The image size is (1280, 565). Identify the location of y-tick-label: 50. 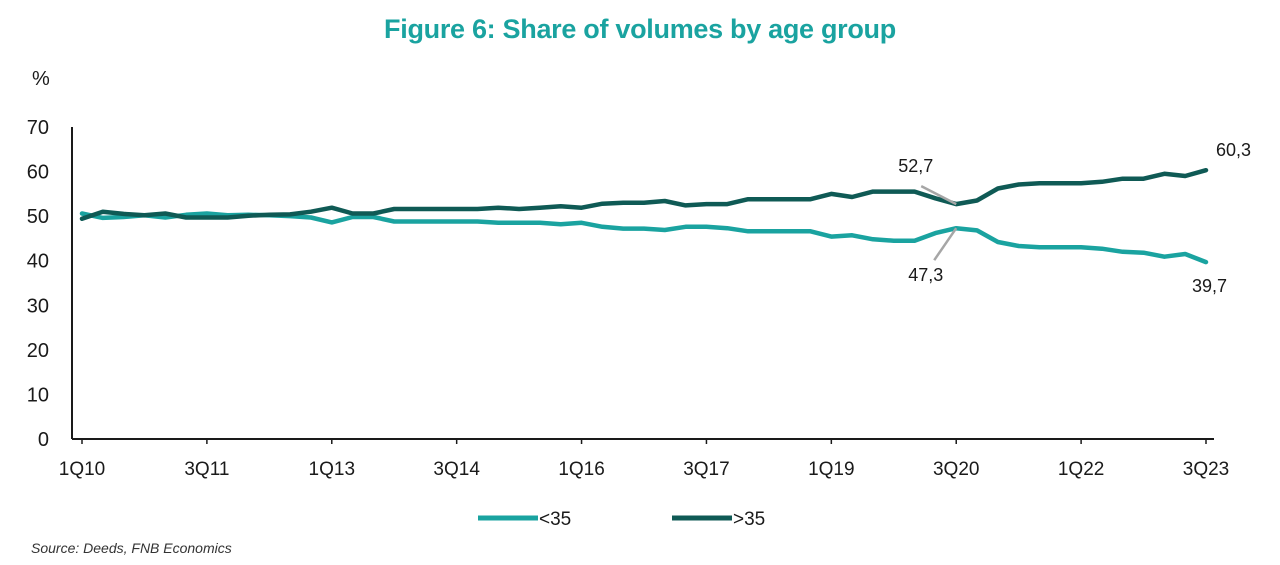
(38, 217).